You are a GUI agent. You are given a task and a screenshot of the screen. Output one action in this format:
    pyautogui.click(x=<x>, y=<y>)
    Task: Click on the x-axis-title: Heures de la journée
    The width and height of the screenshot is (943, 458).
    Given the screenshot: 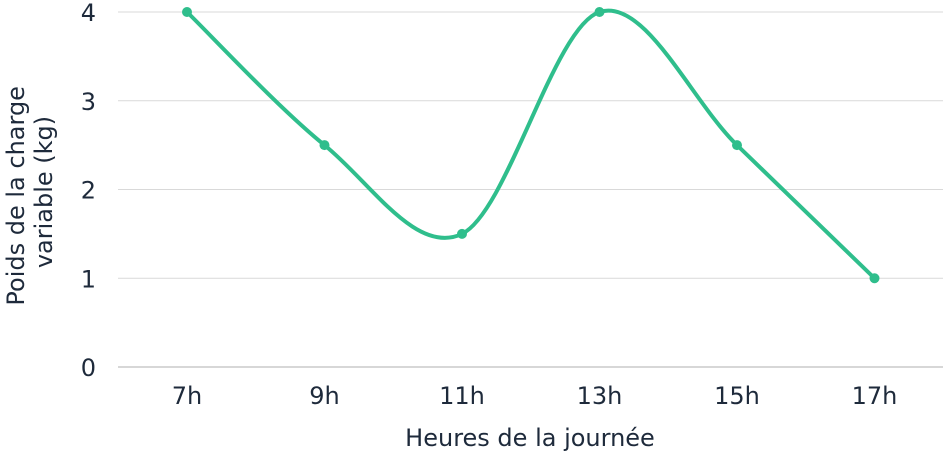 What is the action you would take?
    pyautogui.click(x=530, y=438)
    